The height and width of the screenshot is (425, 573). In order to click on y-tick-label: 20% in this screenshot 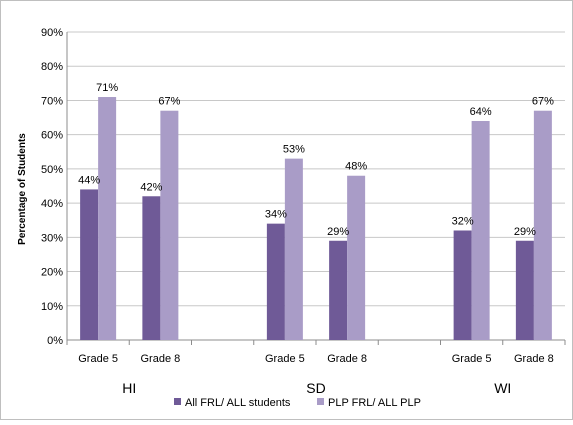, I will do `click(52, 273)`.